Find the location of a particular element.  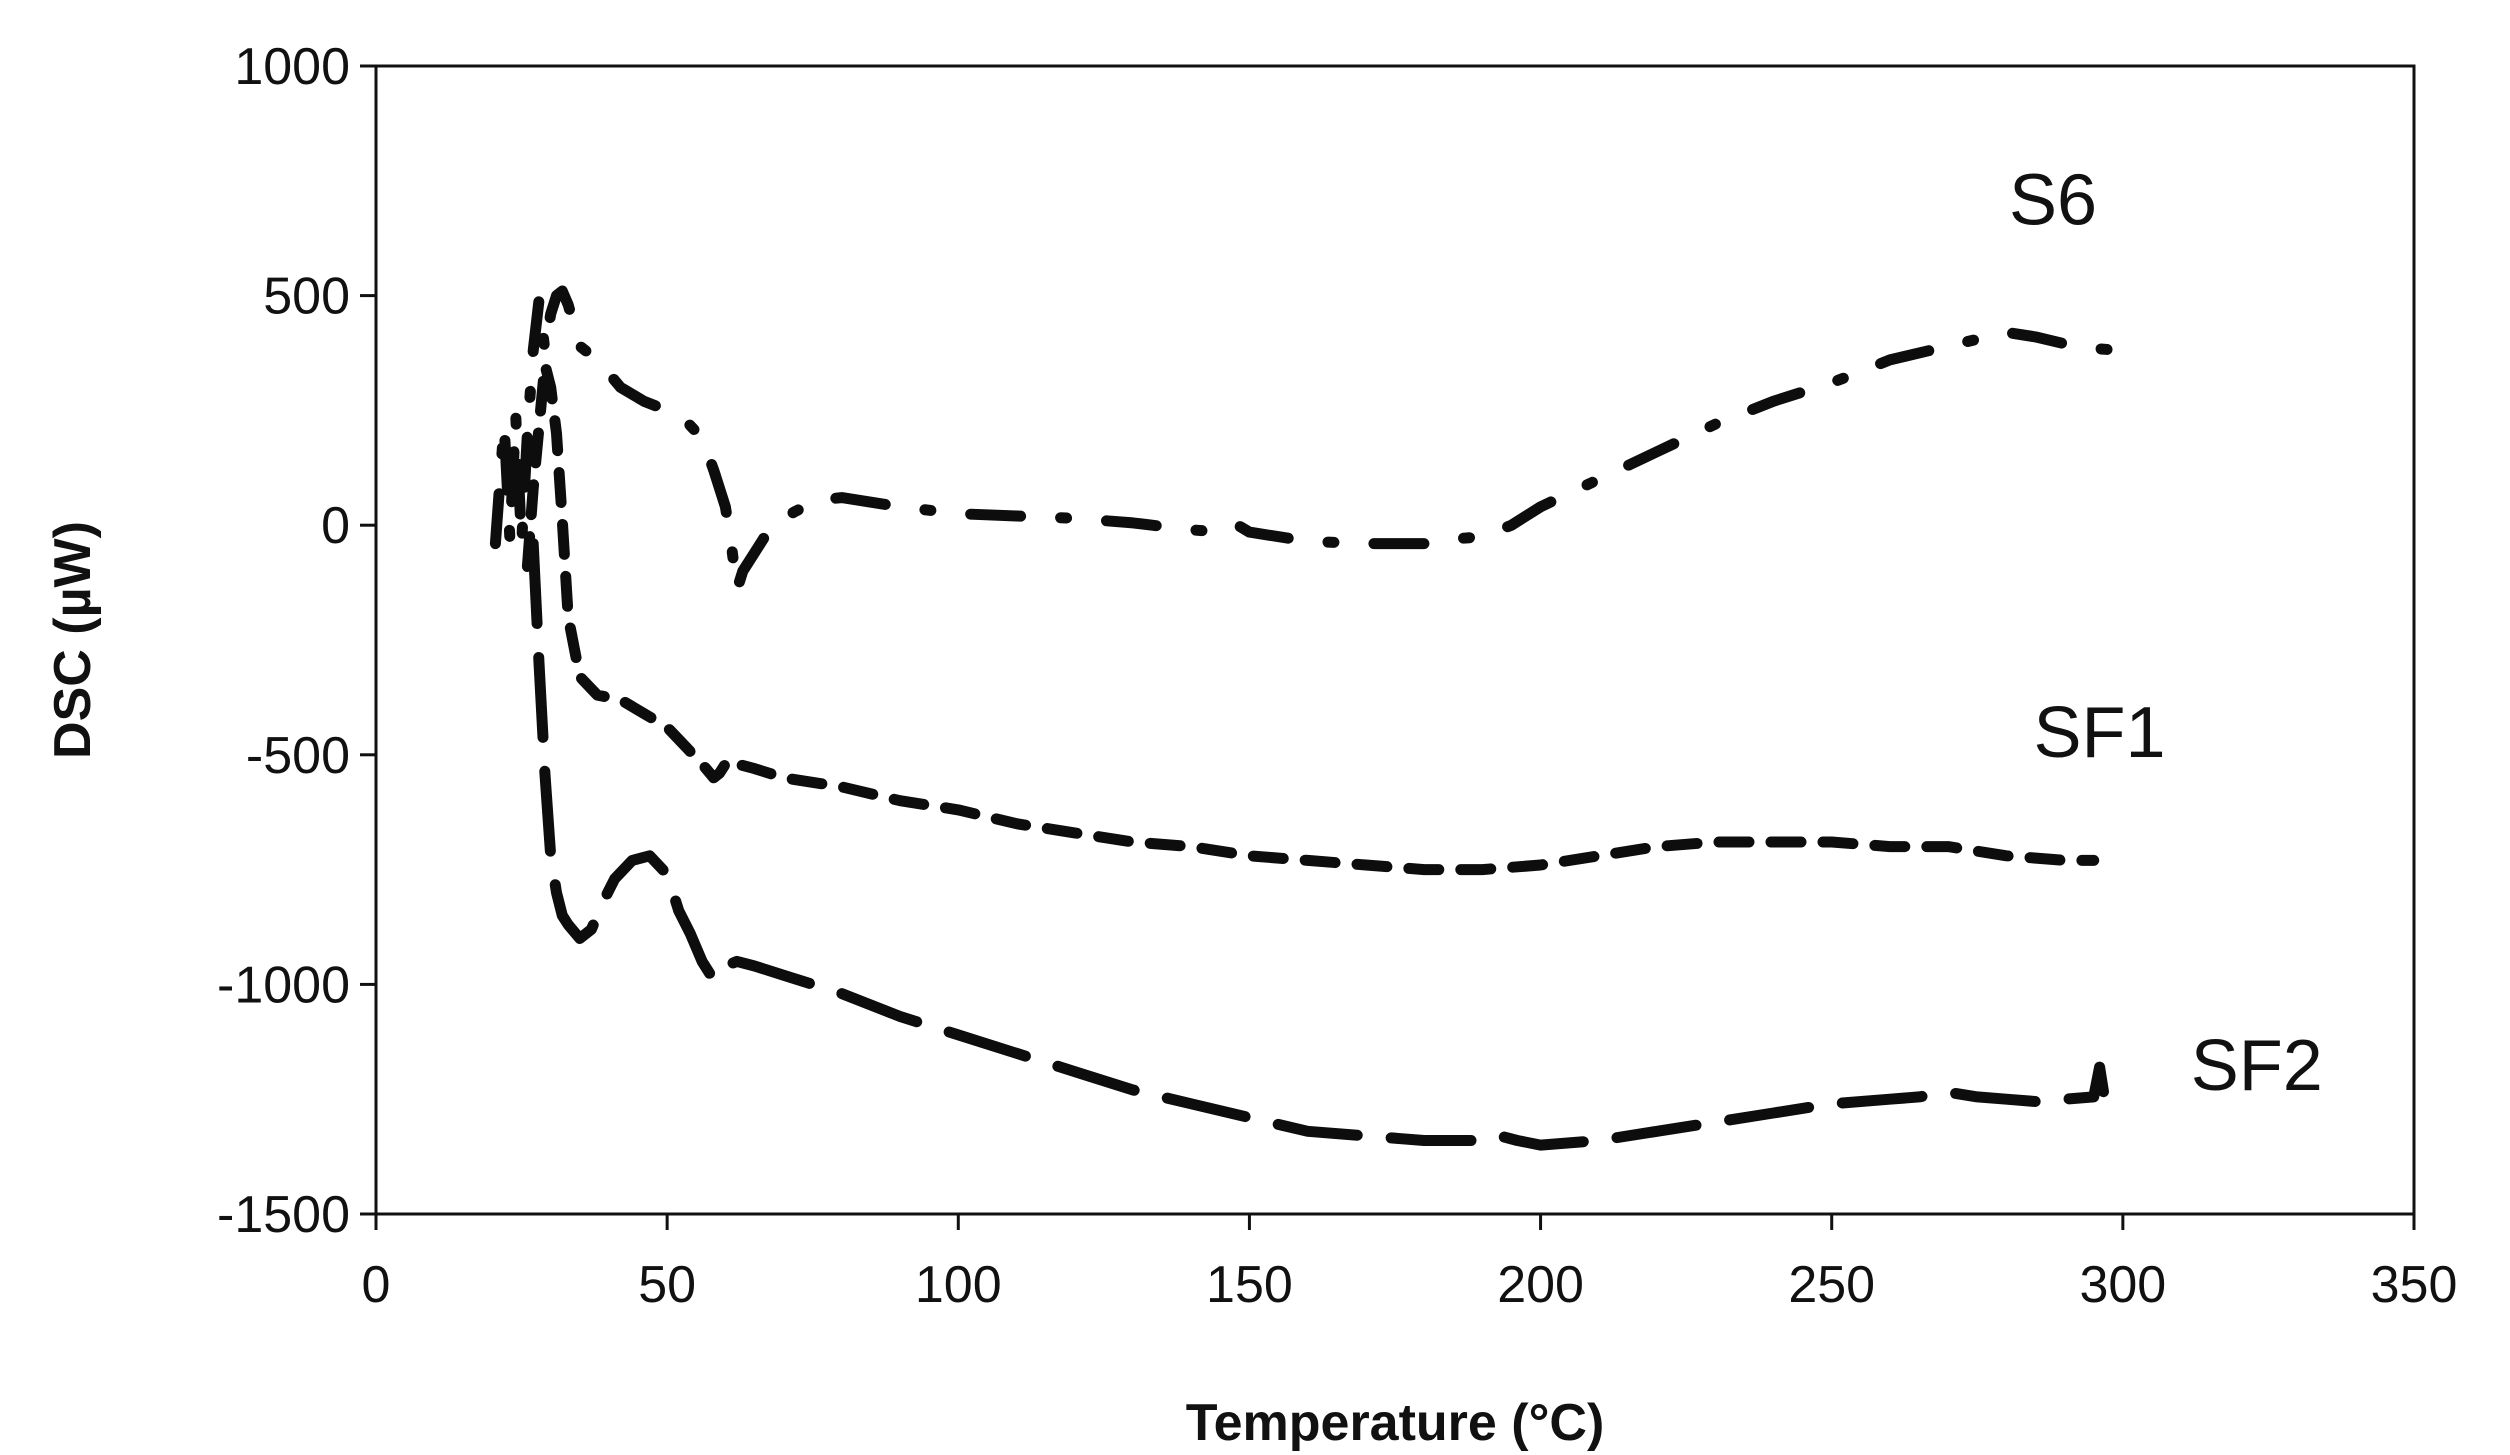

series-annotations: S6 SF1 SF2 is located at coordinates (2166, 633).